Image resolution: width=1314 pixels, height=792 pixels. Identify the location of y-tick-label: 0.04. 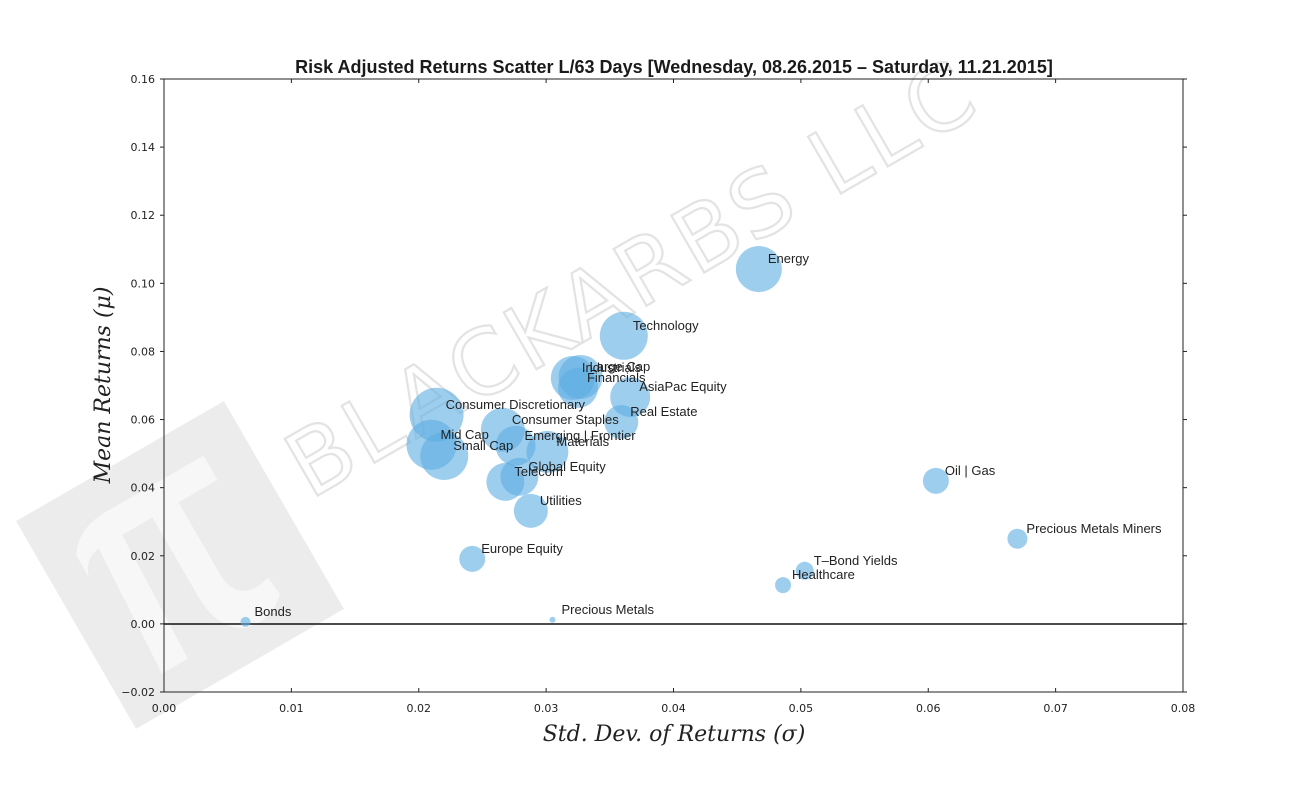
(143, 488).